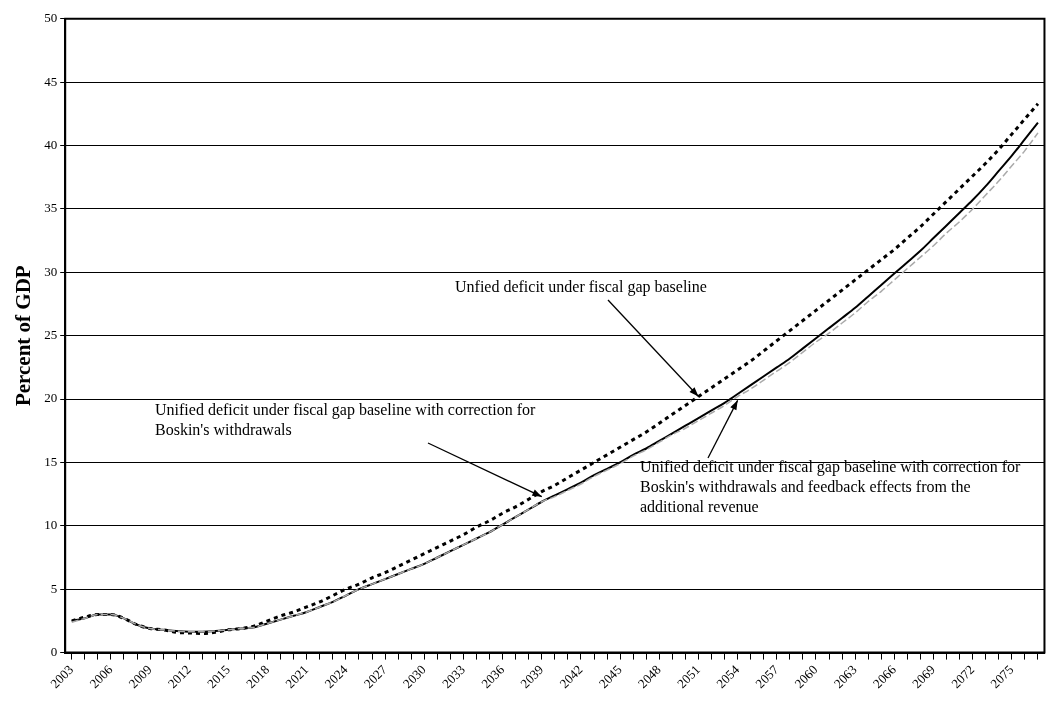 The width and height of the screenshot is (1060, 703). Describe the element at coordinates (51, 335) in the screenshot. I see `y-tick-label: 25` at that location.